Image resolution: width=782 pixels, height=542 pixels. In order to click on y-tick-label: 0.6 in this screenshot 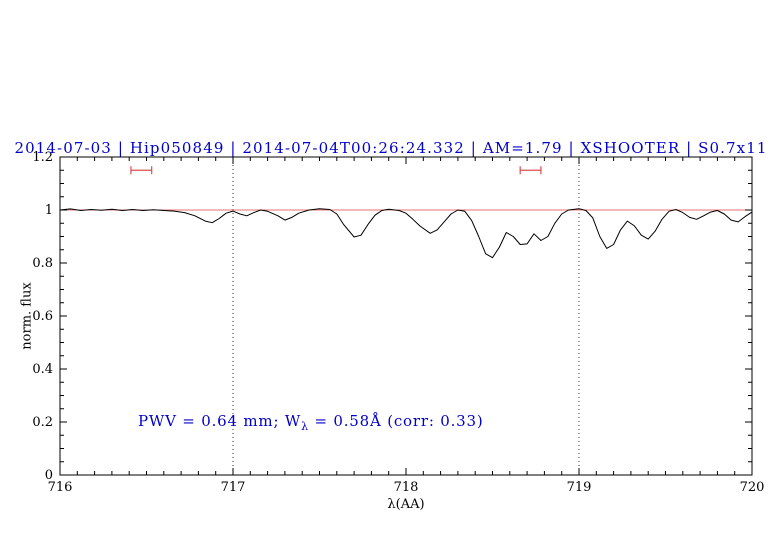, I will do `click(42, 316)`.